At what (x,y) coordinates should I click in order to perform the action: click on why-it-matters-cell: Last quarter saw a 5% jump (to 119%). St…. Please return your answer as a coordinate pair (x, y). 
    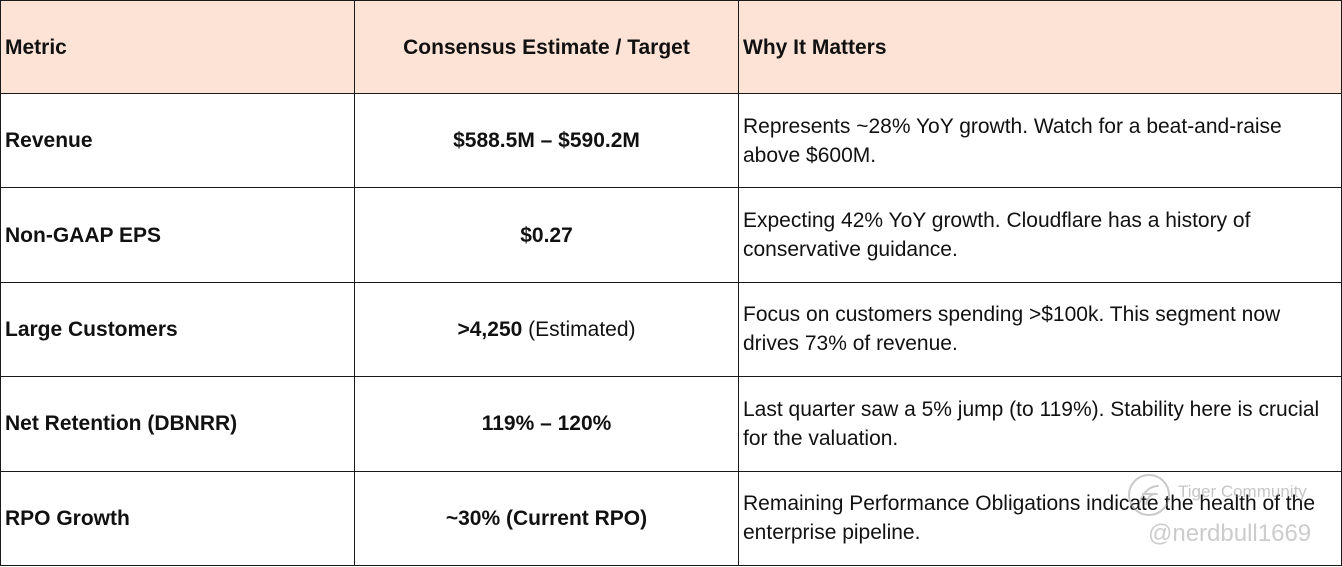
    Looking at the image, I should click on (1040, 424).